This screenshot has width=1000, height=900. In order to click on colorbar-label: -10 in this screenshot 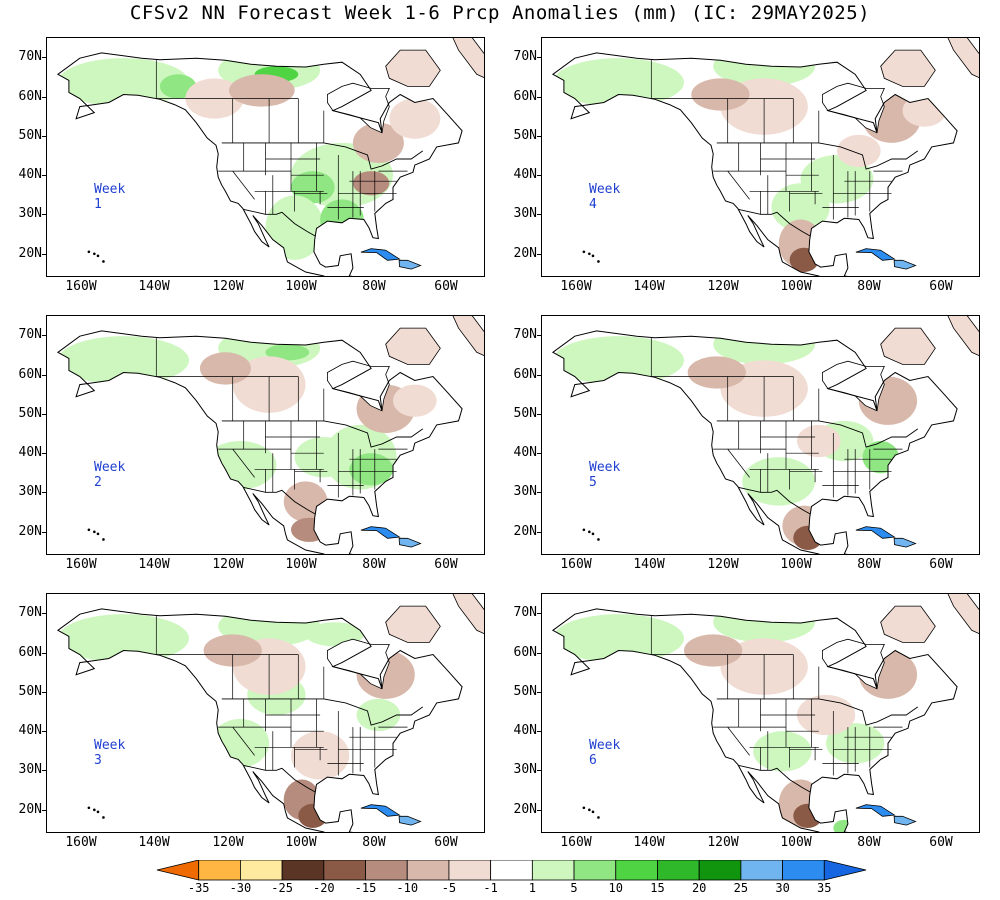, I will do `click(407, 888)`.